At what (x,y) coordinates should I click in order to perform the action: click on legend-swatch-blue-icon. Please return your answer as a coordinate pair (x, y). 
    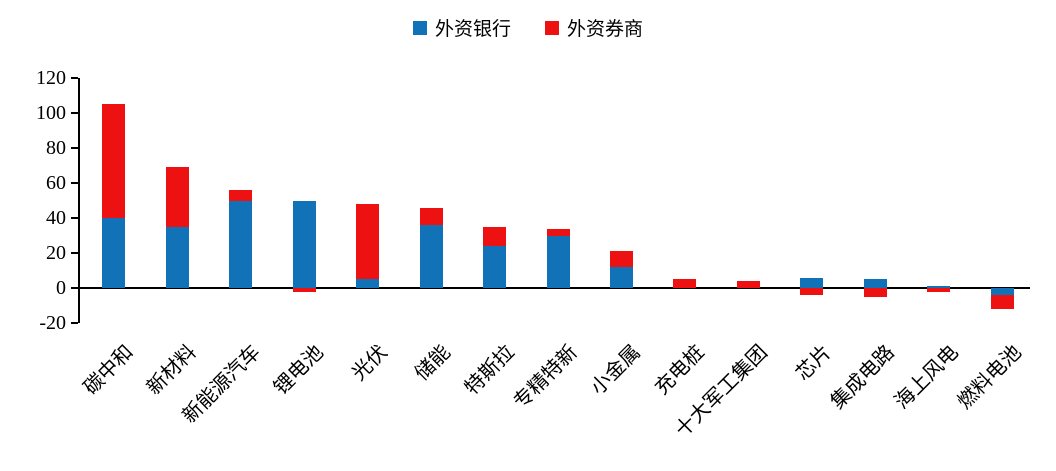
    Looking at the image, I should click on (419, 27).